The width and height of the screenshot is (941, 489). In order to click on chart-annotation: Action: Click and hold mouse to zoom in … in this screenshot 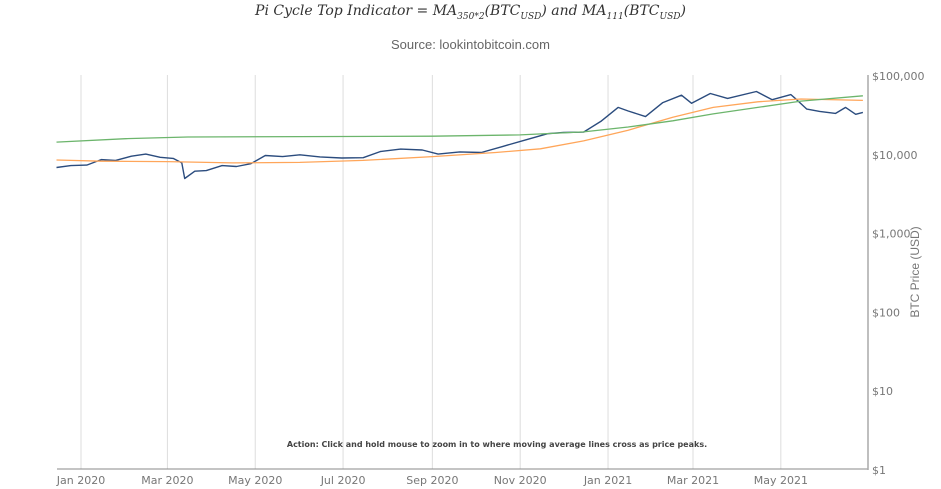, I will do `click(497, 444)`.